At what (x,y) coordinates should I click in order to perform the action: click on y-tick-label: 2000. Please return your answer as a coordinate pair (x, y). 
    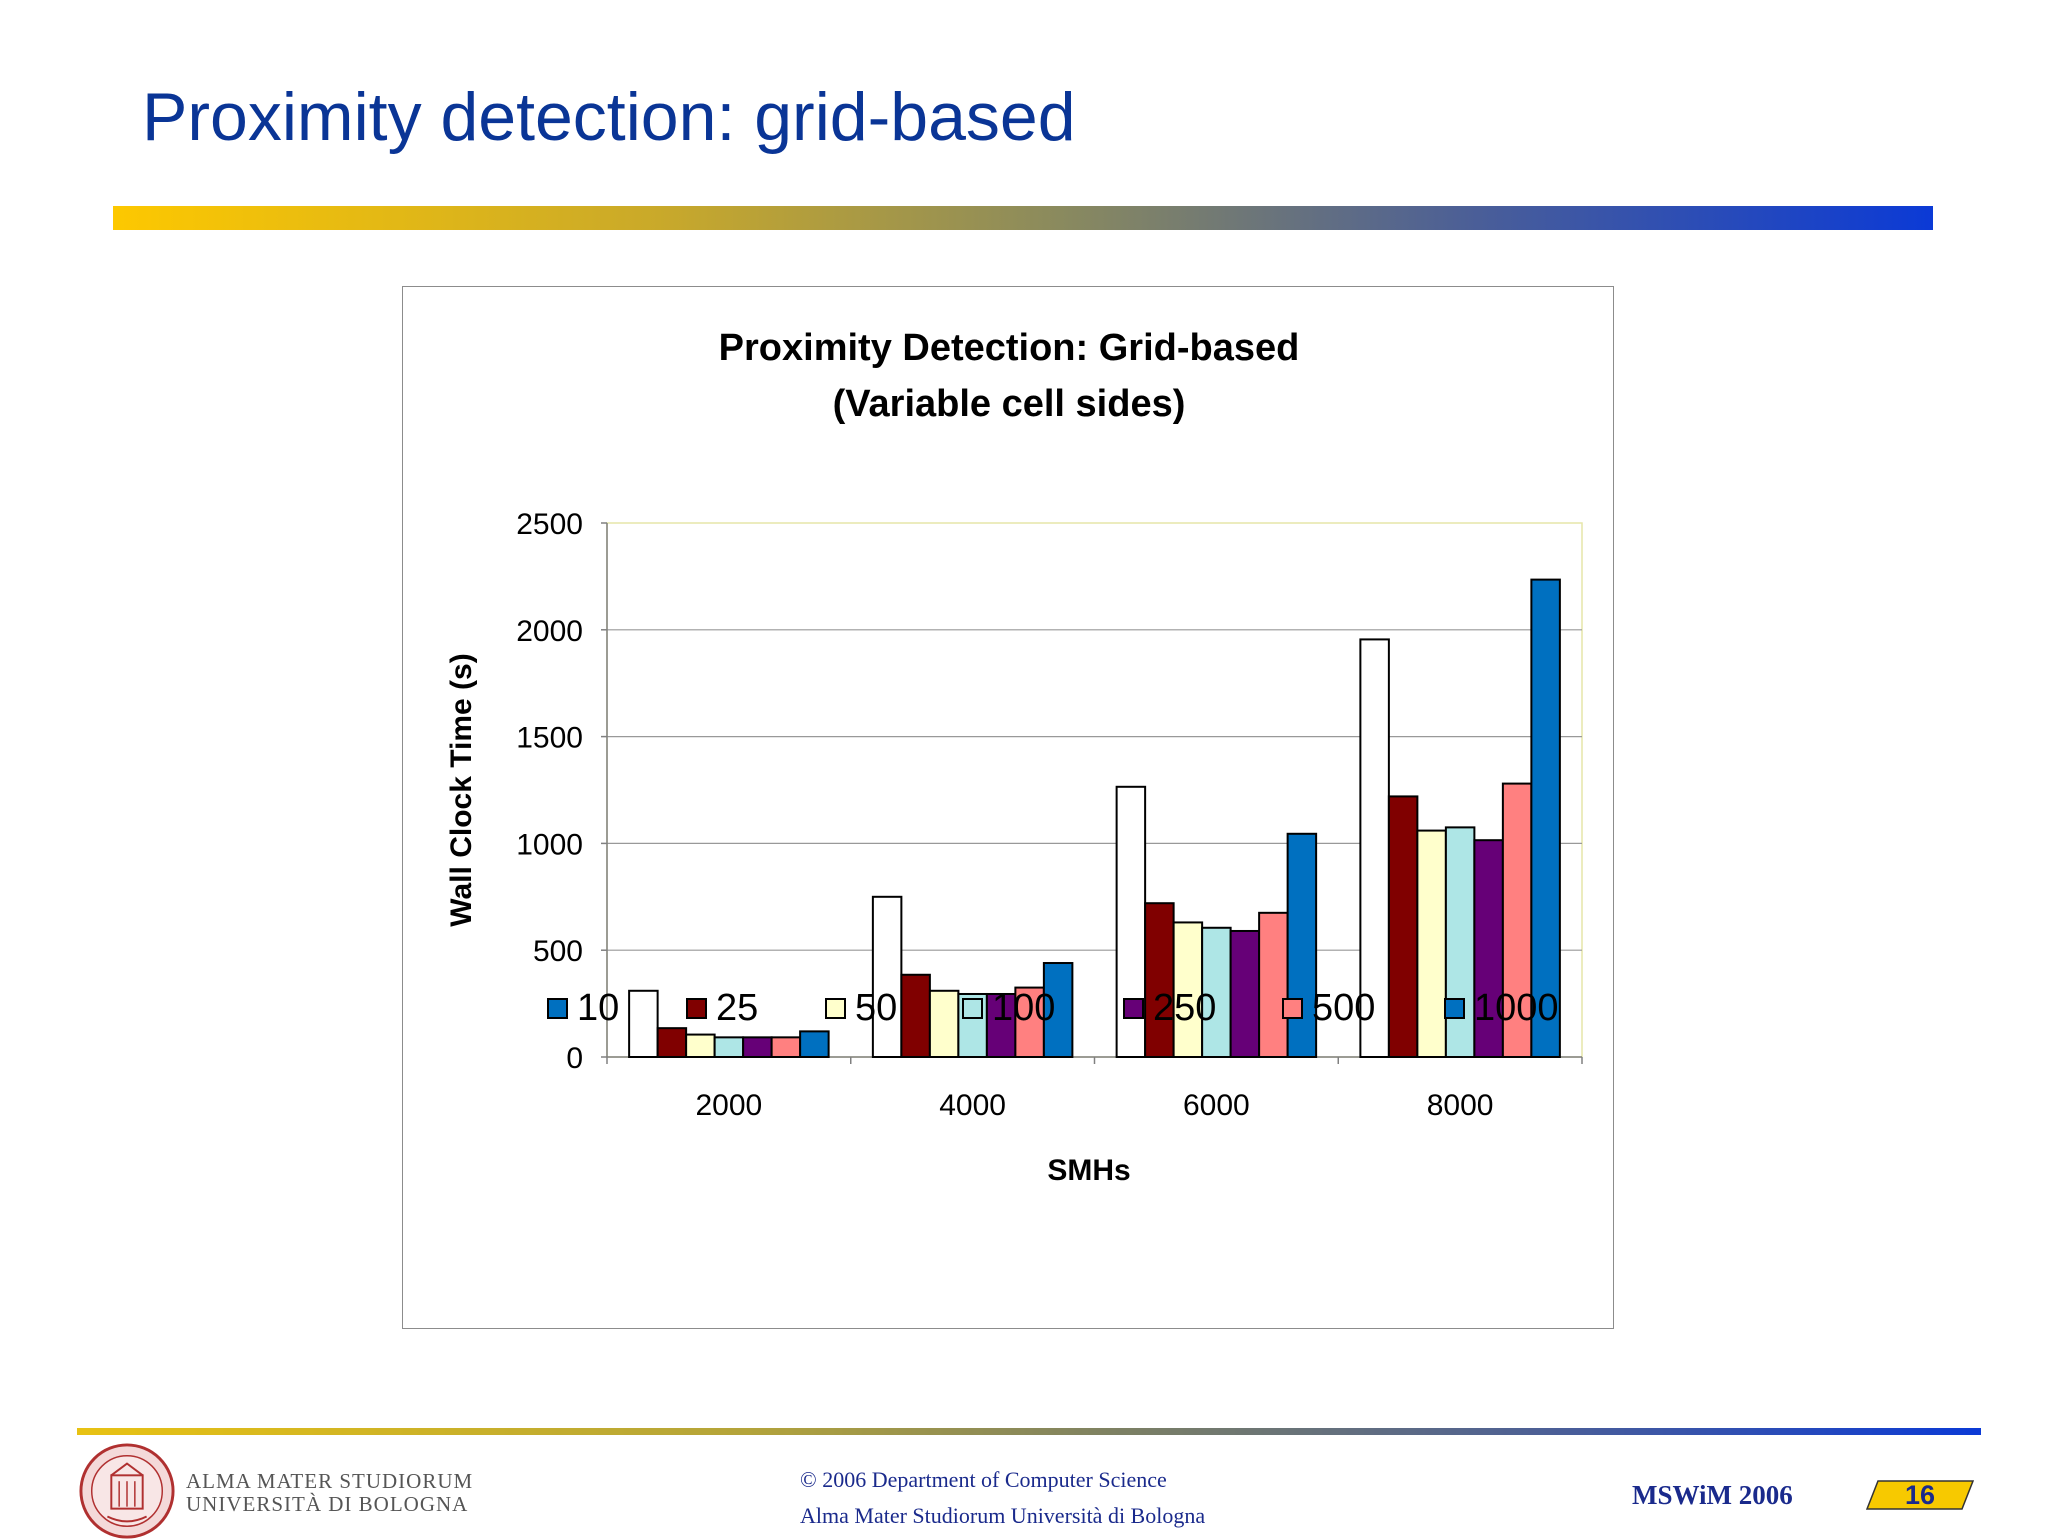
    Looking at the image, I should click on (549, 631).